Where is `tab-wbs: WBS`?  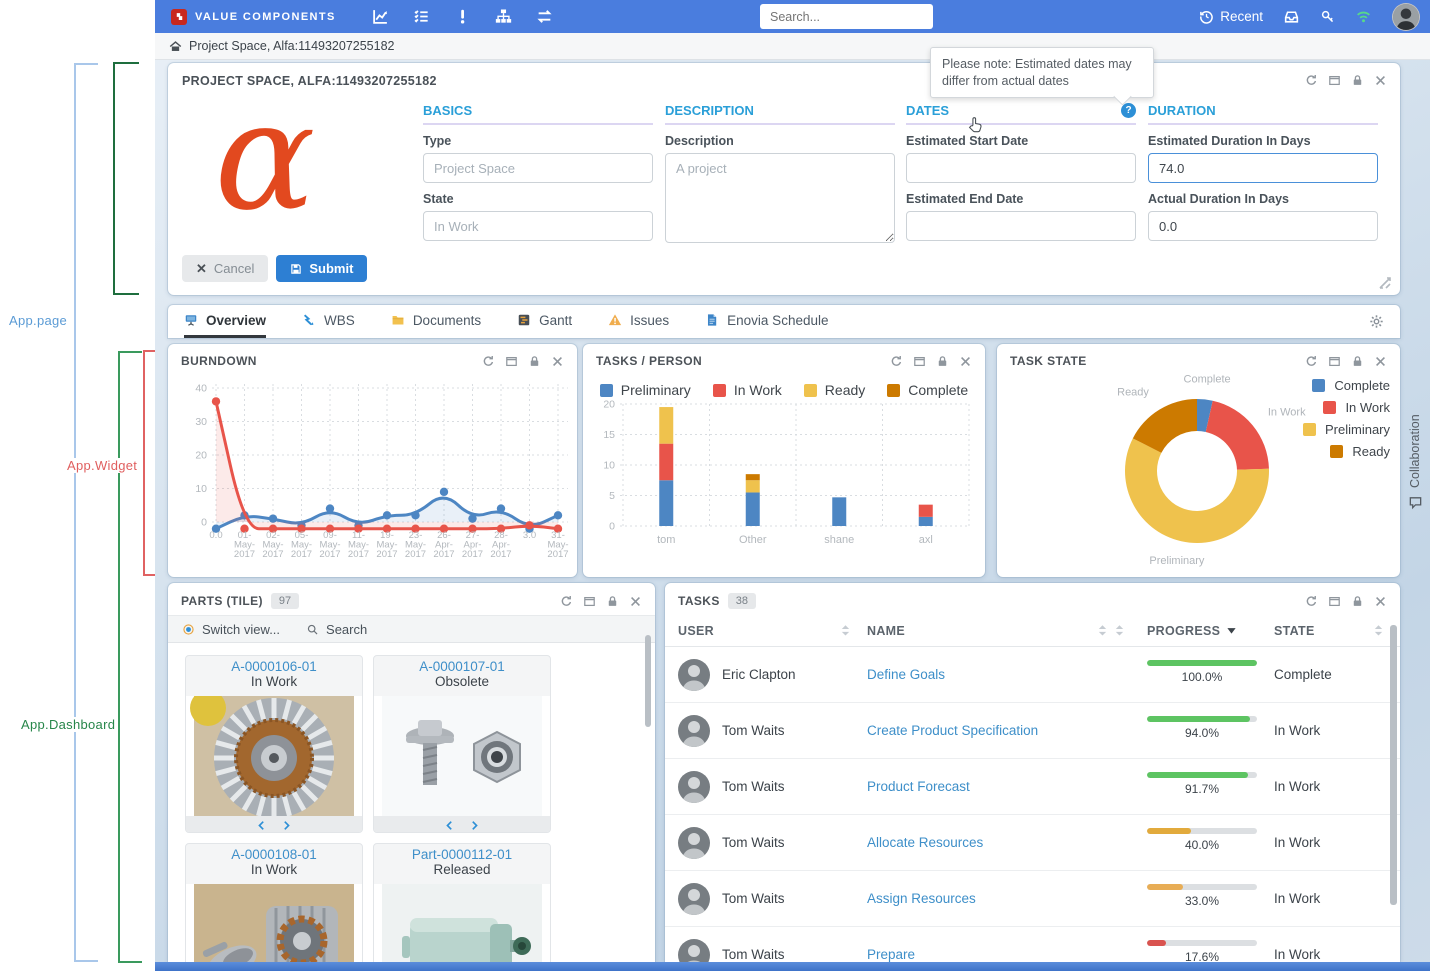
tab-wbs: WBS is located at coordinates (328, 321).